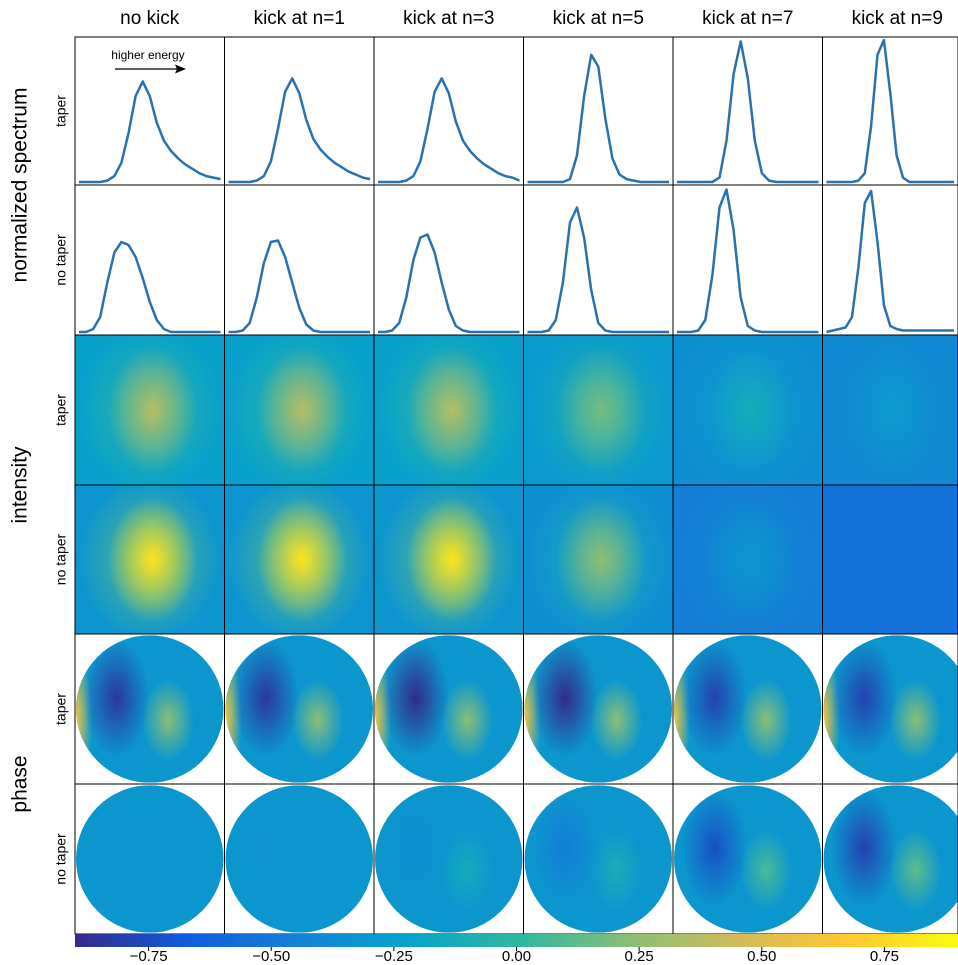  Describe the element at coordinates (639, 956) in the screenshot. I see `colorbar-tick-label: 0.25` at that location.